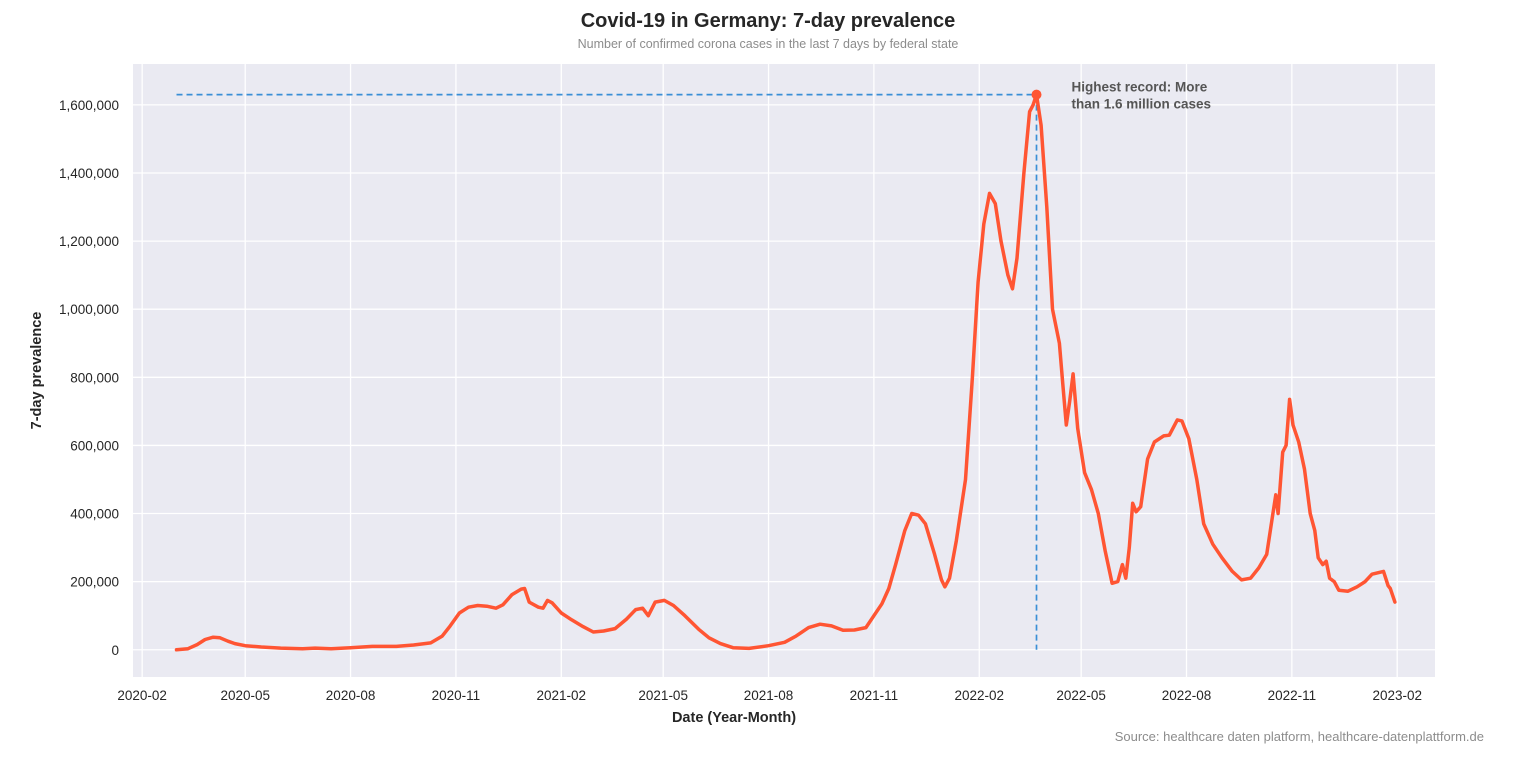  Describe the element at coordinates (663, 695) in the screenshot. I see `x-tick-label: 2021-05` at that location.